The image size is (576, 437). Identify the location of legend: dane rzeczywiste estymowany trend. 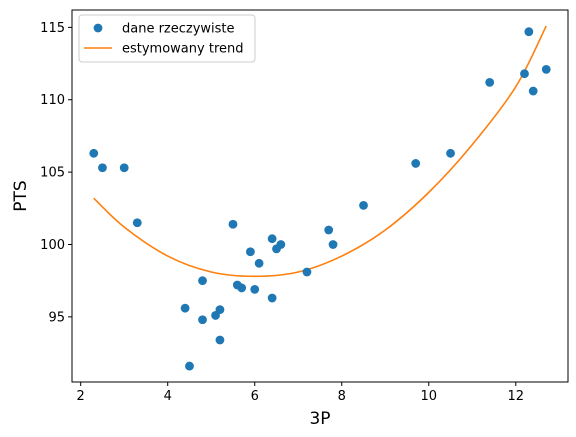
(167, 38).